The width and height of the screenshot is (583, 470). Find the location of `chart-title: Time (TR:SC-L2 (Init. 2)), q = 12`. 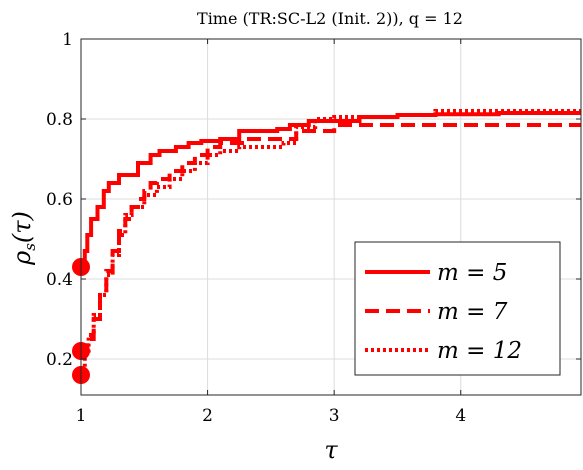

chart-title: Time (TR:SC-L2 (Init. 2)), q = 12 is located at coordinates (330, 18).